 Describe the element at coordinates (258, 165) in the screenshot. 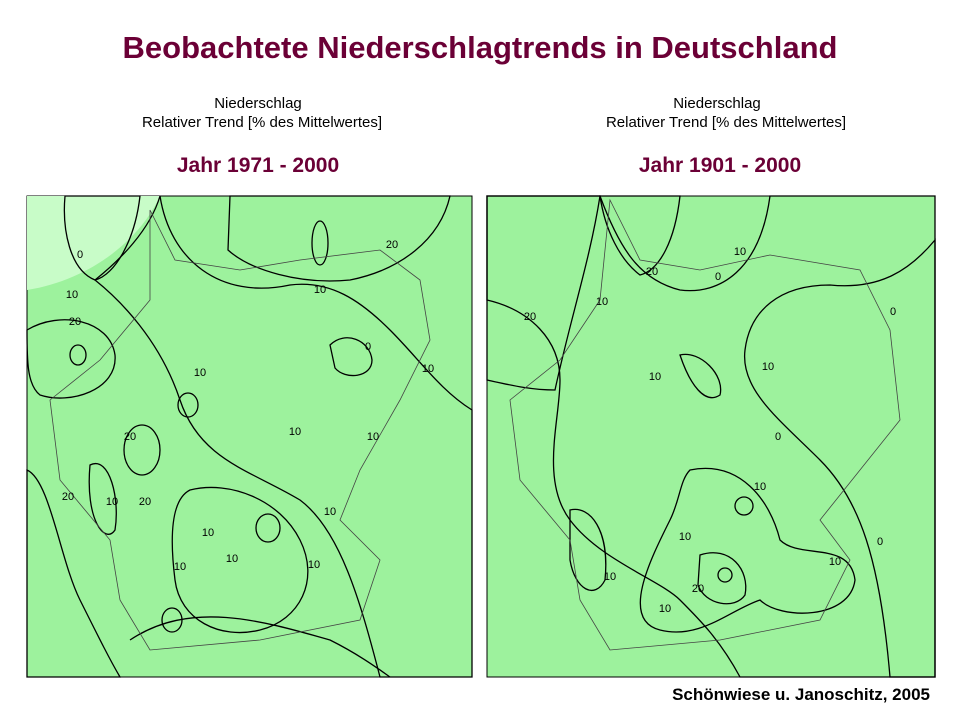

I see `map-period: Jahr 1971 - 2000` at that location.